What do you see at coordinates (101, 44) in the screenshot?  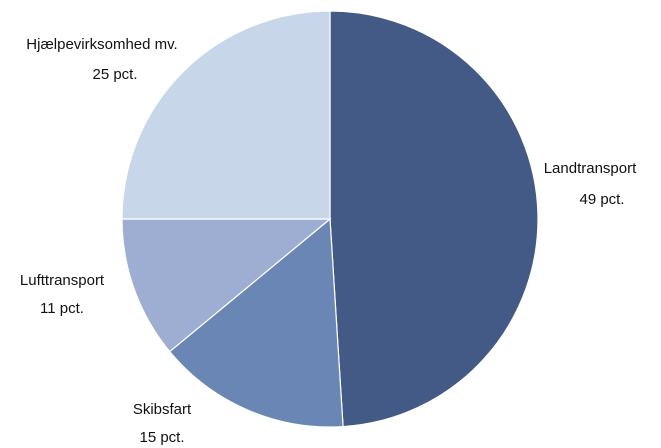 I see `slice-label: Hjælpevirksomhed mv.` at bounding box center [101, 44].